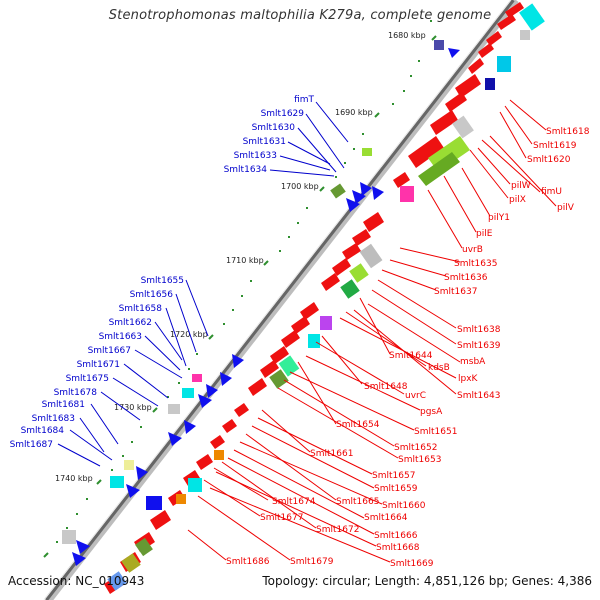  I want to click on gene-label: Smlt1630, so click(274, 128).